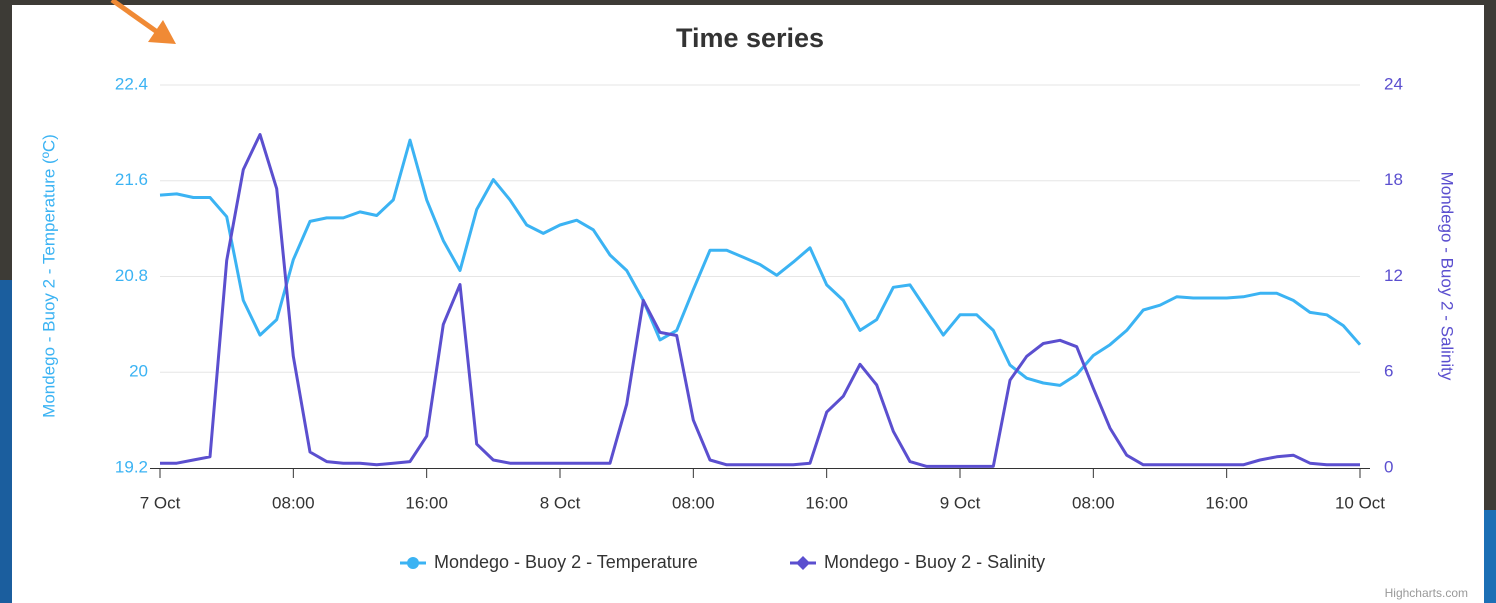  Describe the element at coordinates (560, 502) in the screenshot. I see `x-tick-label: 8 Oct` at that location.